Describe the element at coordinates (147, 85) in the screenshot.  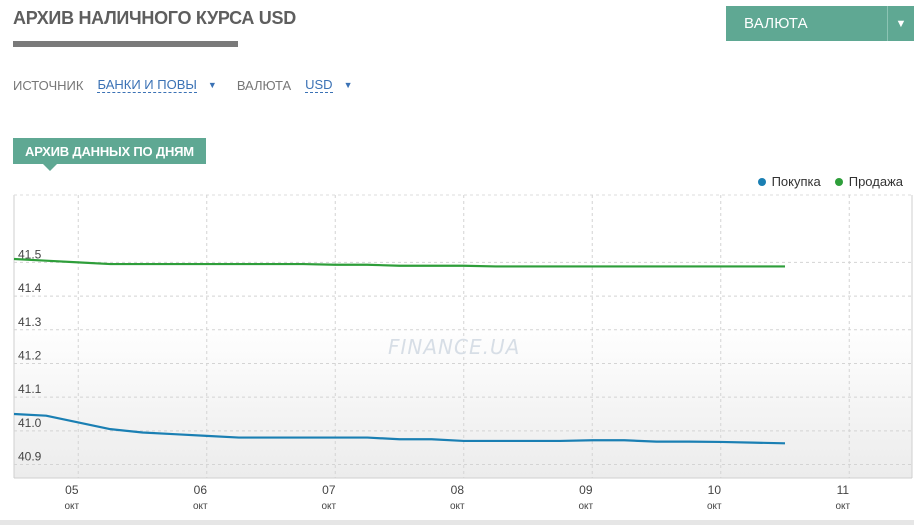
I see `source-select: БАНКИ И ПОВЫ` at that location.